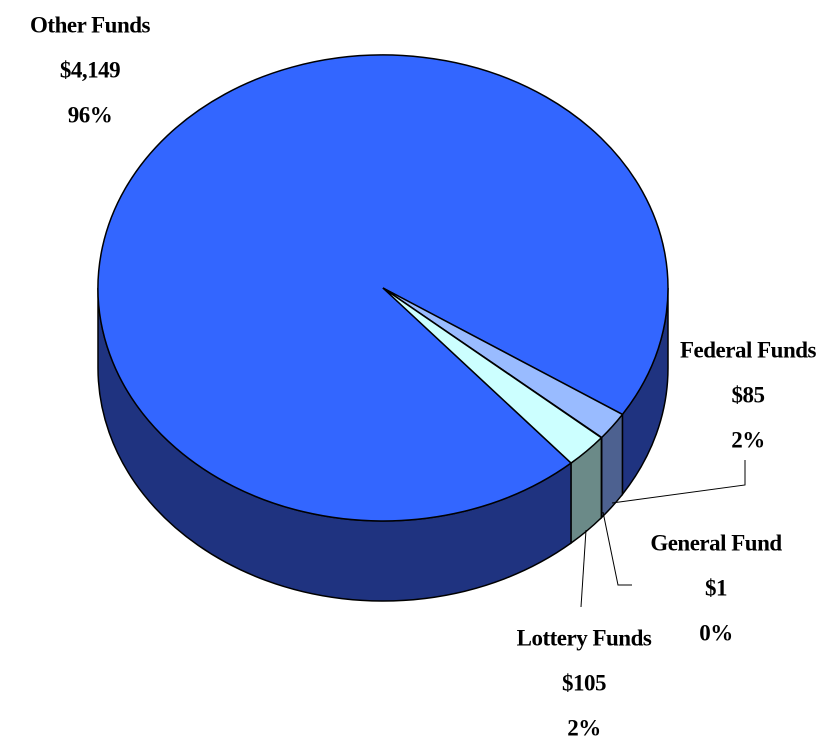 The image size is (834, 741). Describe the element at coordinates (492, 376) in the screenshot. I see `pie-slice` at that location.